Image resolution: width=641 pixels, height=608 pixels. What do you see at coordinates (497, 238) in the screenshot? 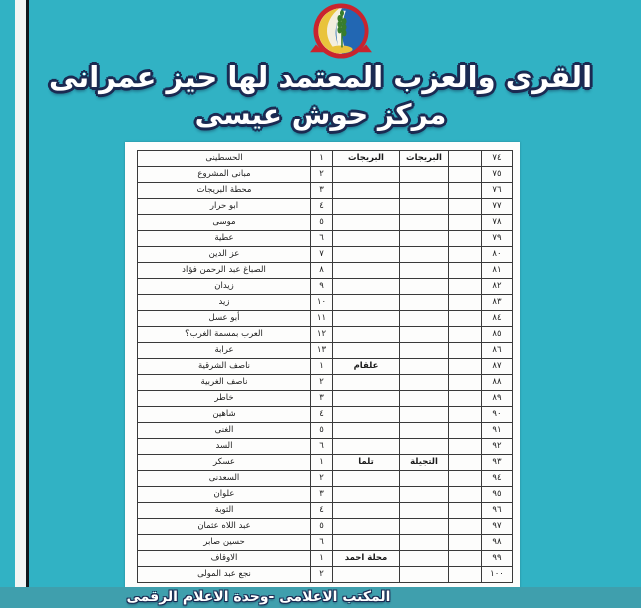
I see `cell-serial: ٧٩` at bounding box center [497, 238].